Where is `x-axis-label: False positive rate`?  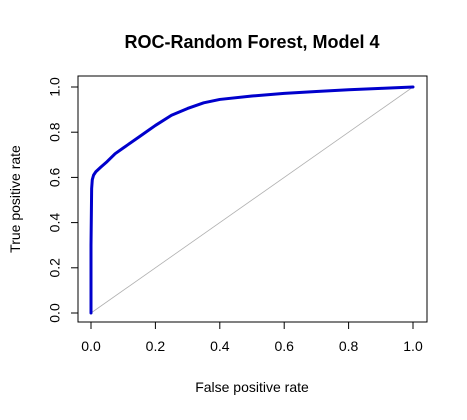
x-axis-label: False positive rate is located at coordinates (252, 387).